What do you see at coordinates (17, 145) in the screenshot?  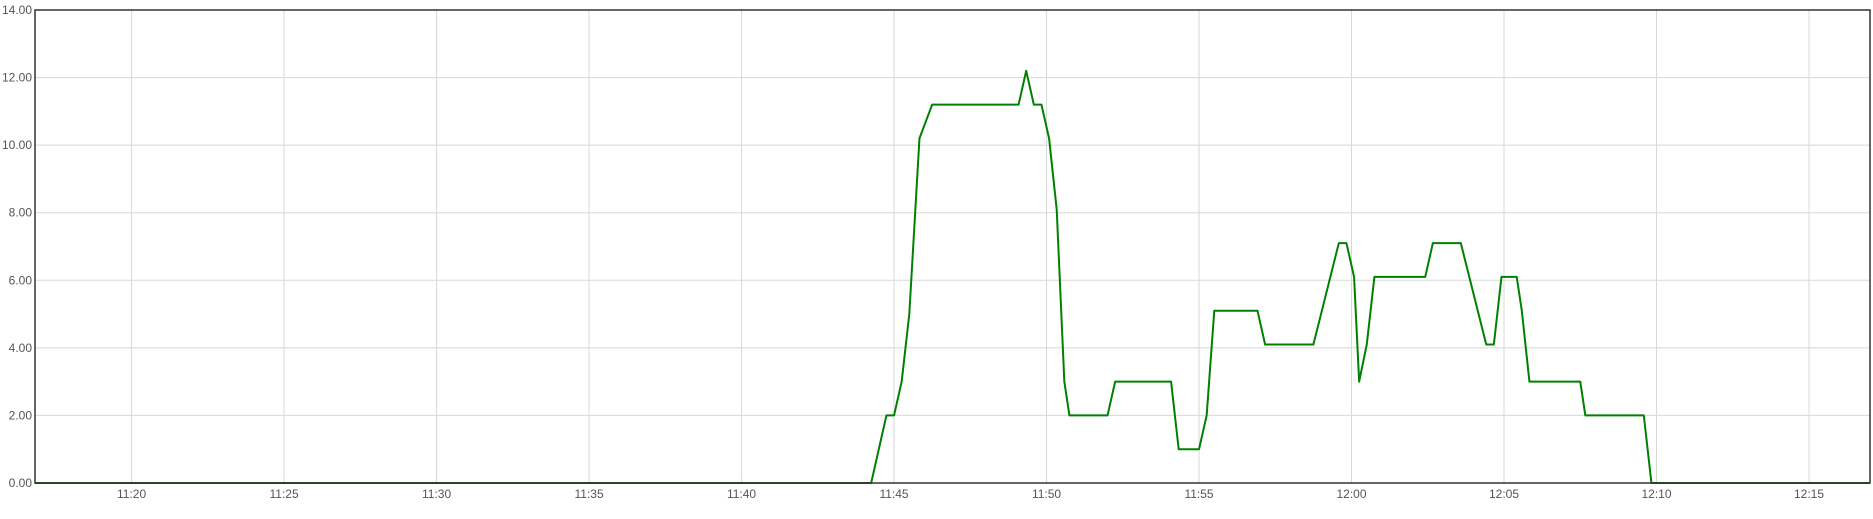 I see `y-tick-label: 10.00` at bounding box center [17, 145].